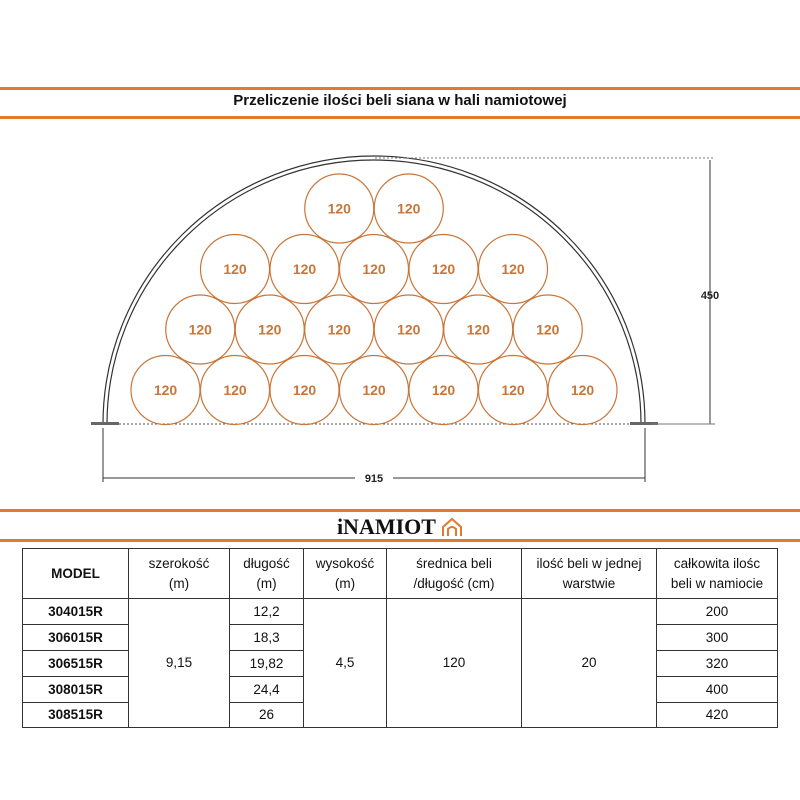 The height and width of the screenshot is (800, 800). I want to click on total-cell: 200, so click(717, 611).